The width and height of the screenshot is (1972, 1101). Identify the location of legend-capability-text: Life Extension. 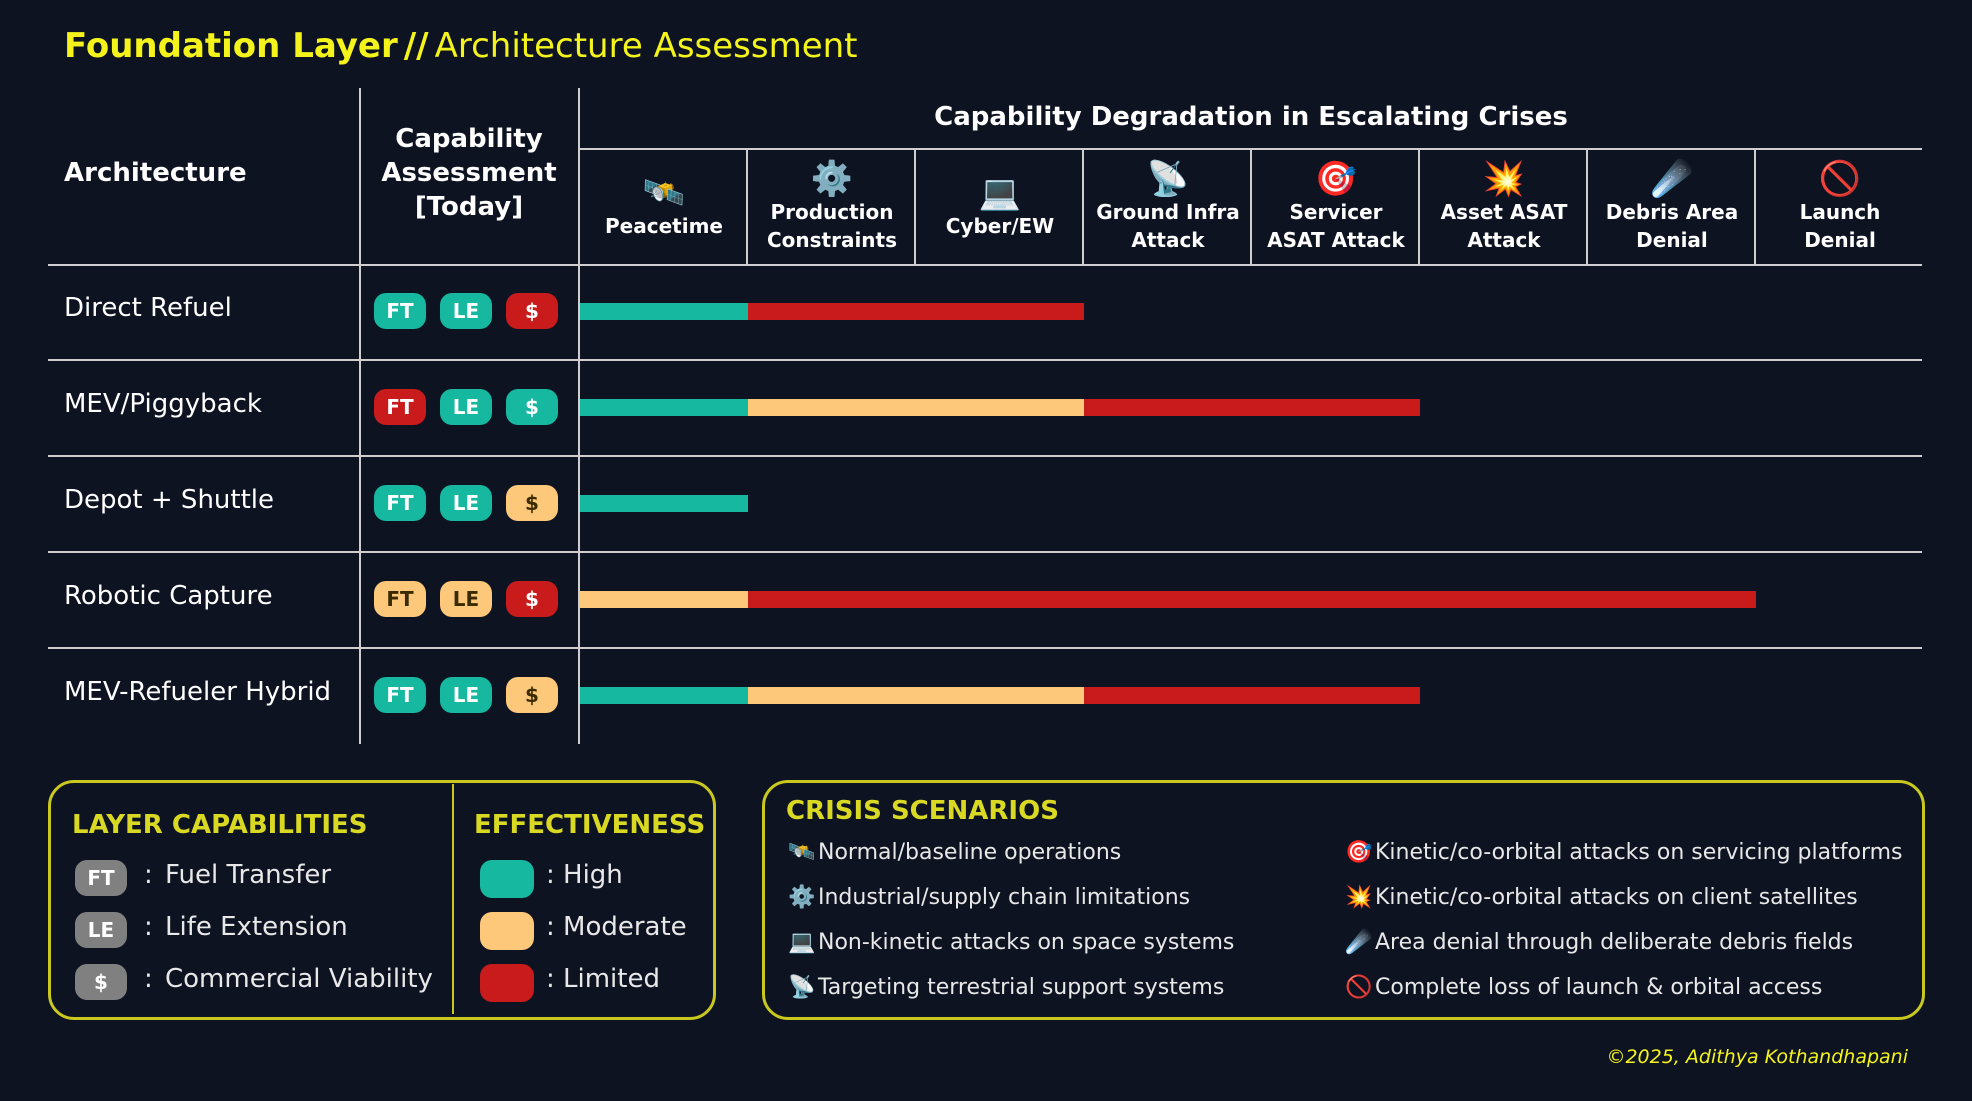
(256, 927).